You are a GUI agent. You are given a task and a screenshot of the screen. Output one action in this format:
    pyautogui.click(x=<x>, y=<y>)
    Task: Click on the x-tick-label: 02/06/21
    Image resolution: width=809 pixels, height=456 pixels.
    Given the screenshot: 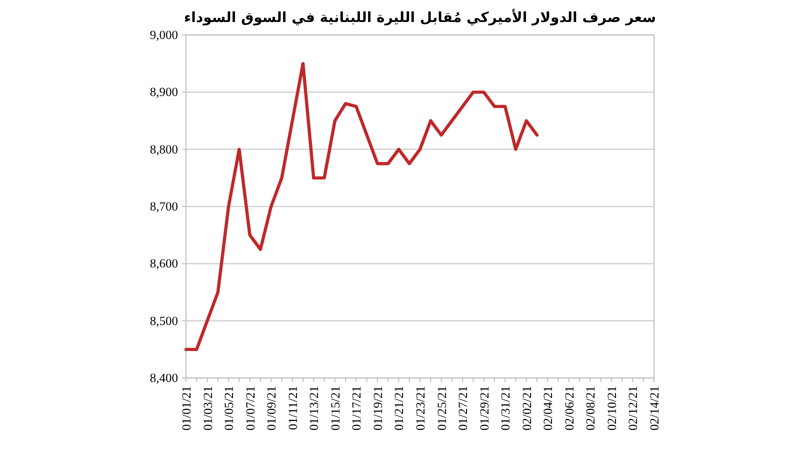 What is the action you would take?
    pyautogui.click(x=569, y=408)
    